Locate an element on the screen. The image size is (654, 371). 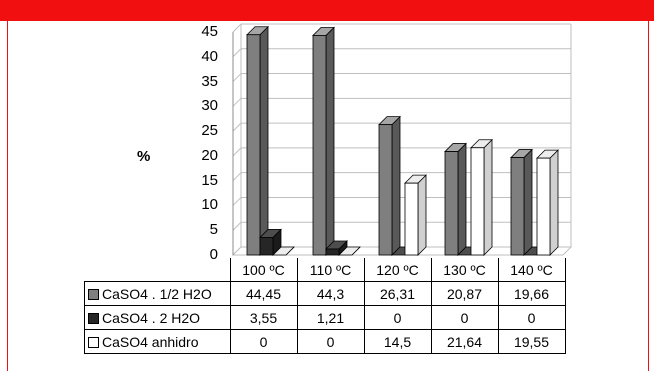
y-tick-label: 25 is located at coordinates (209, 131).